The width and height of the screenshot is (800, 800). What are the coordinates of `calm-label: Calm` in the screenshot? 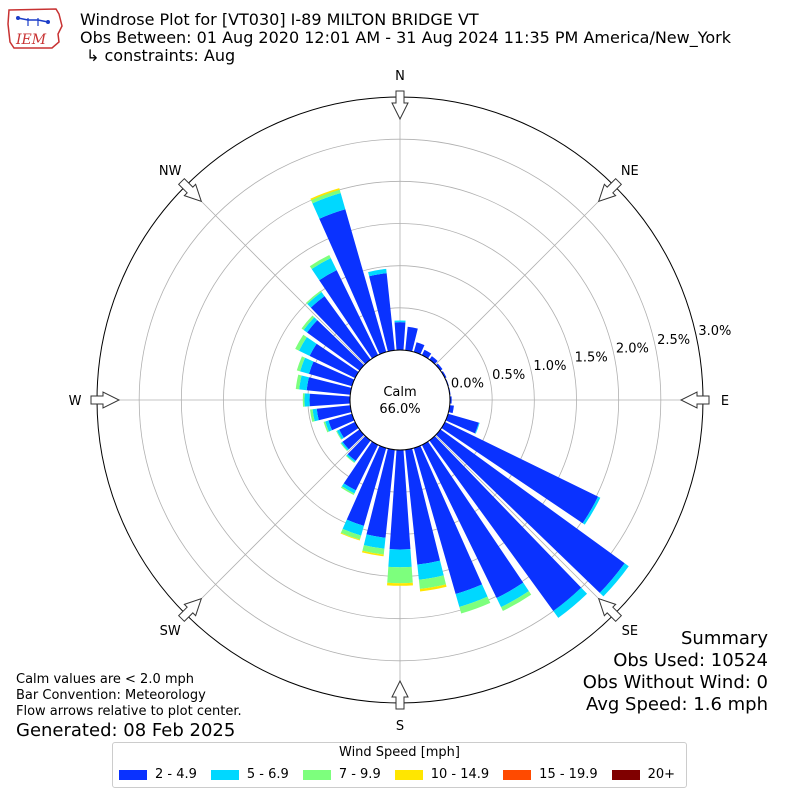 It's located at (399, 392).